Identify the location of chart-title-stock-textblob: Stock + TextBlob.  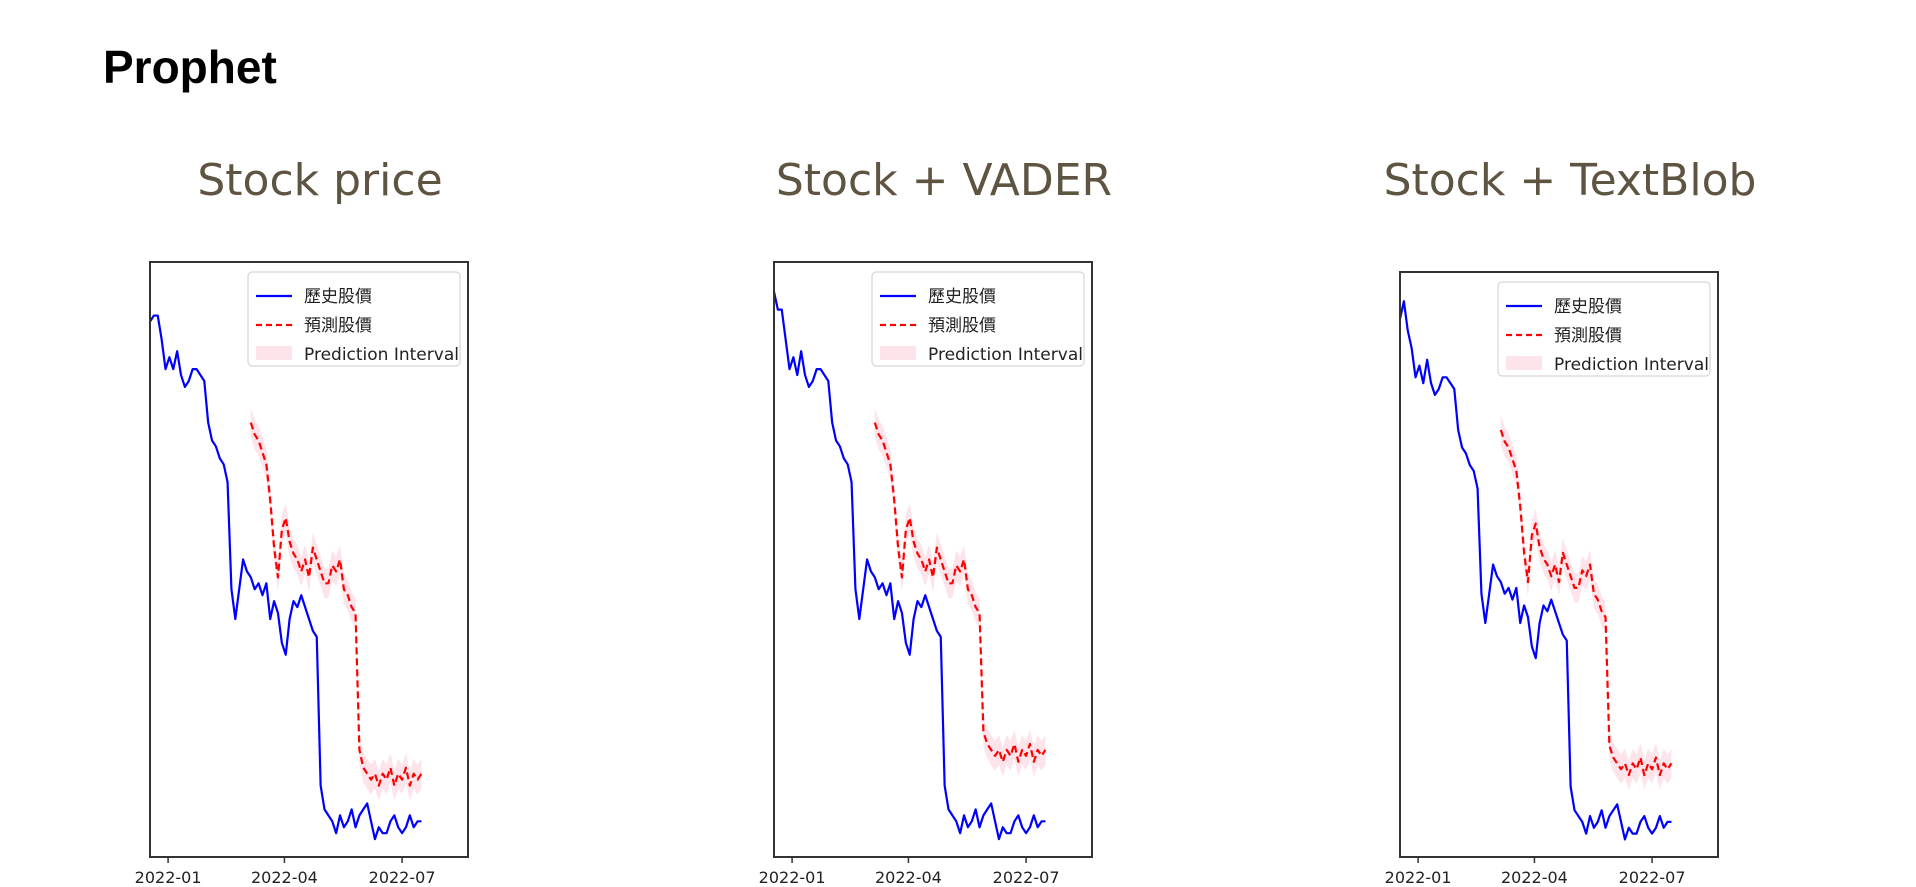
(1570, 180).